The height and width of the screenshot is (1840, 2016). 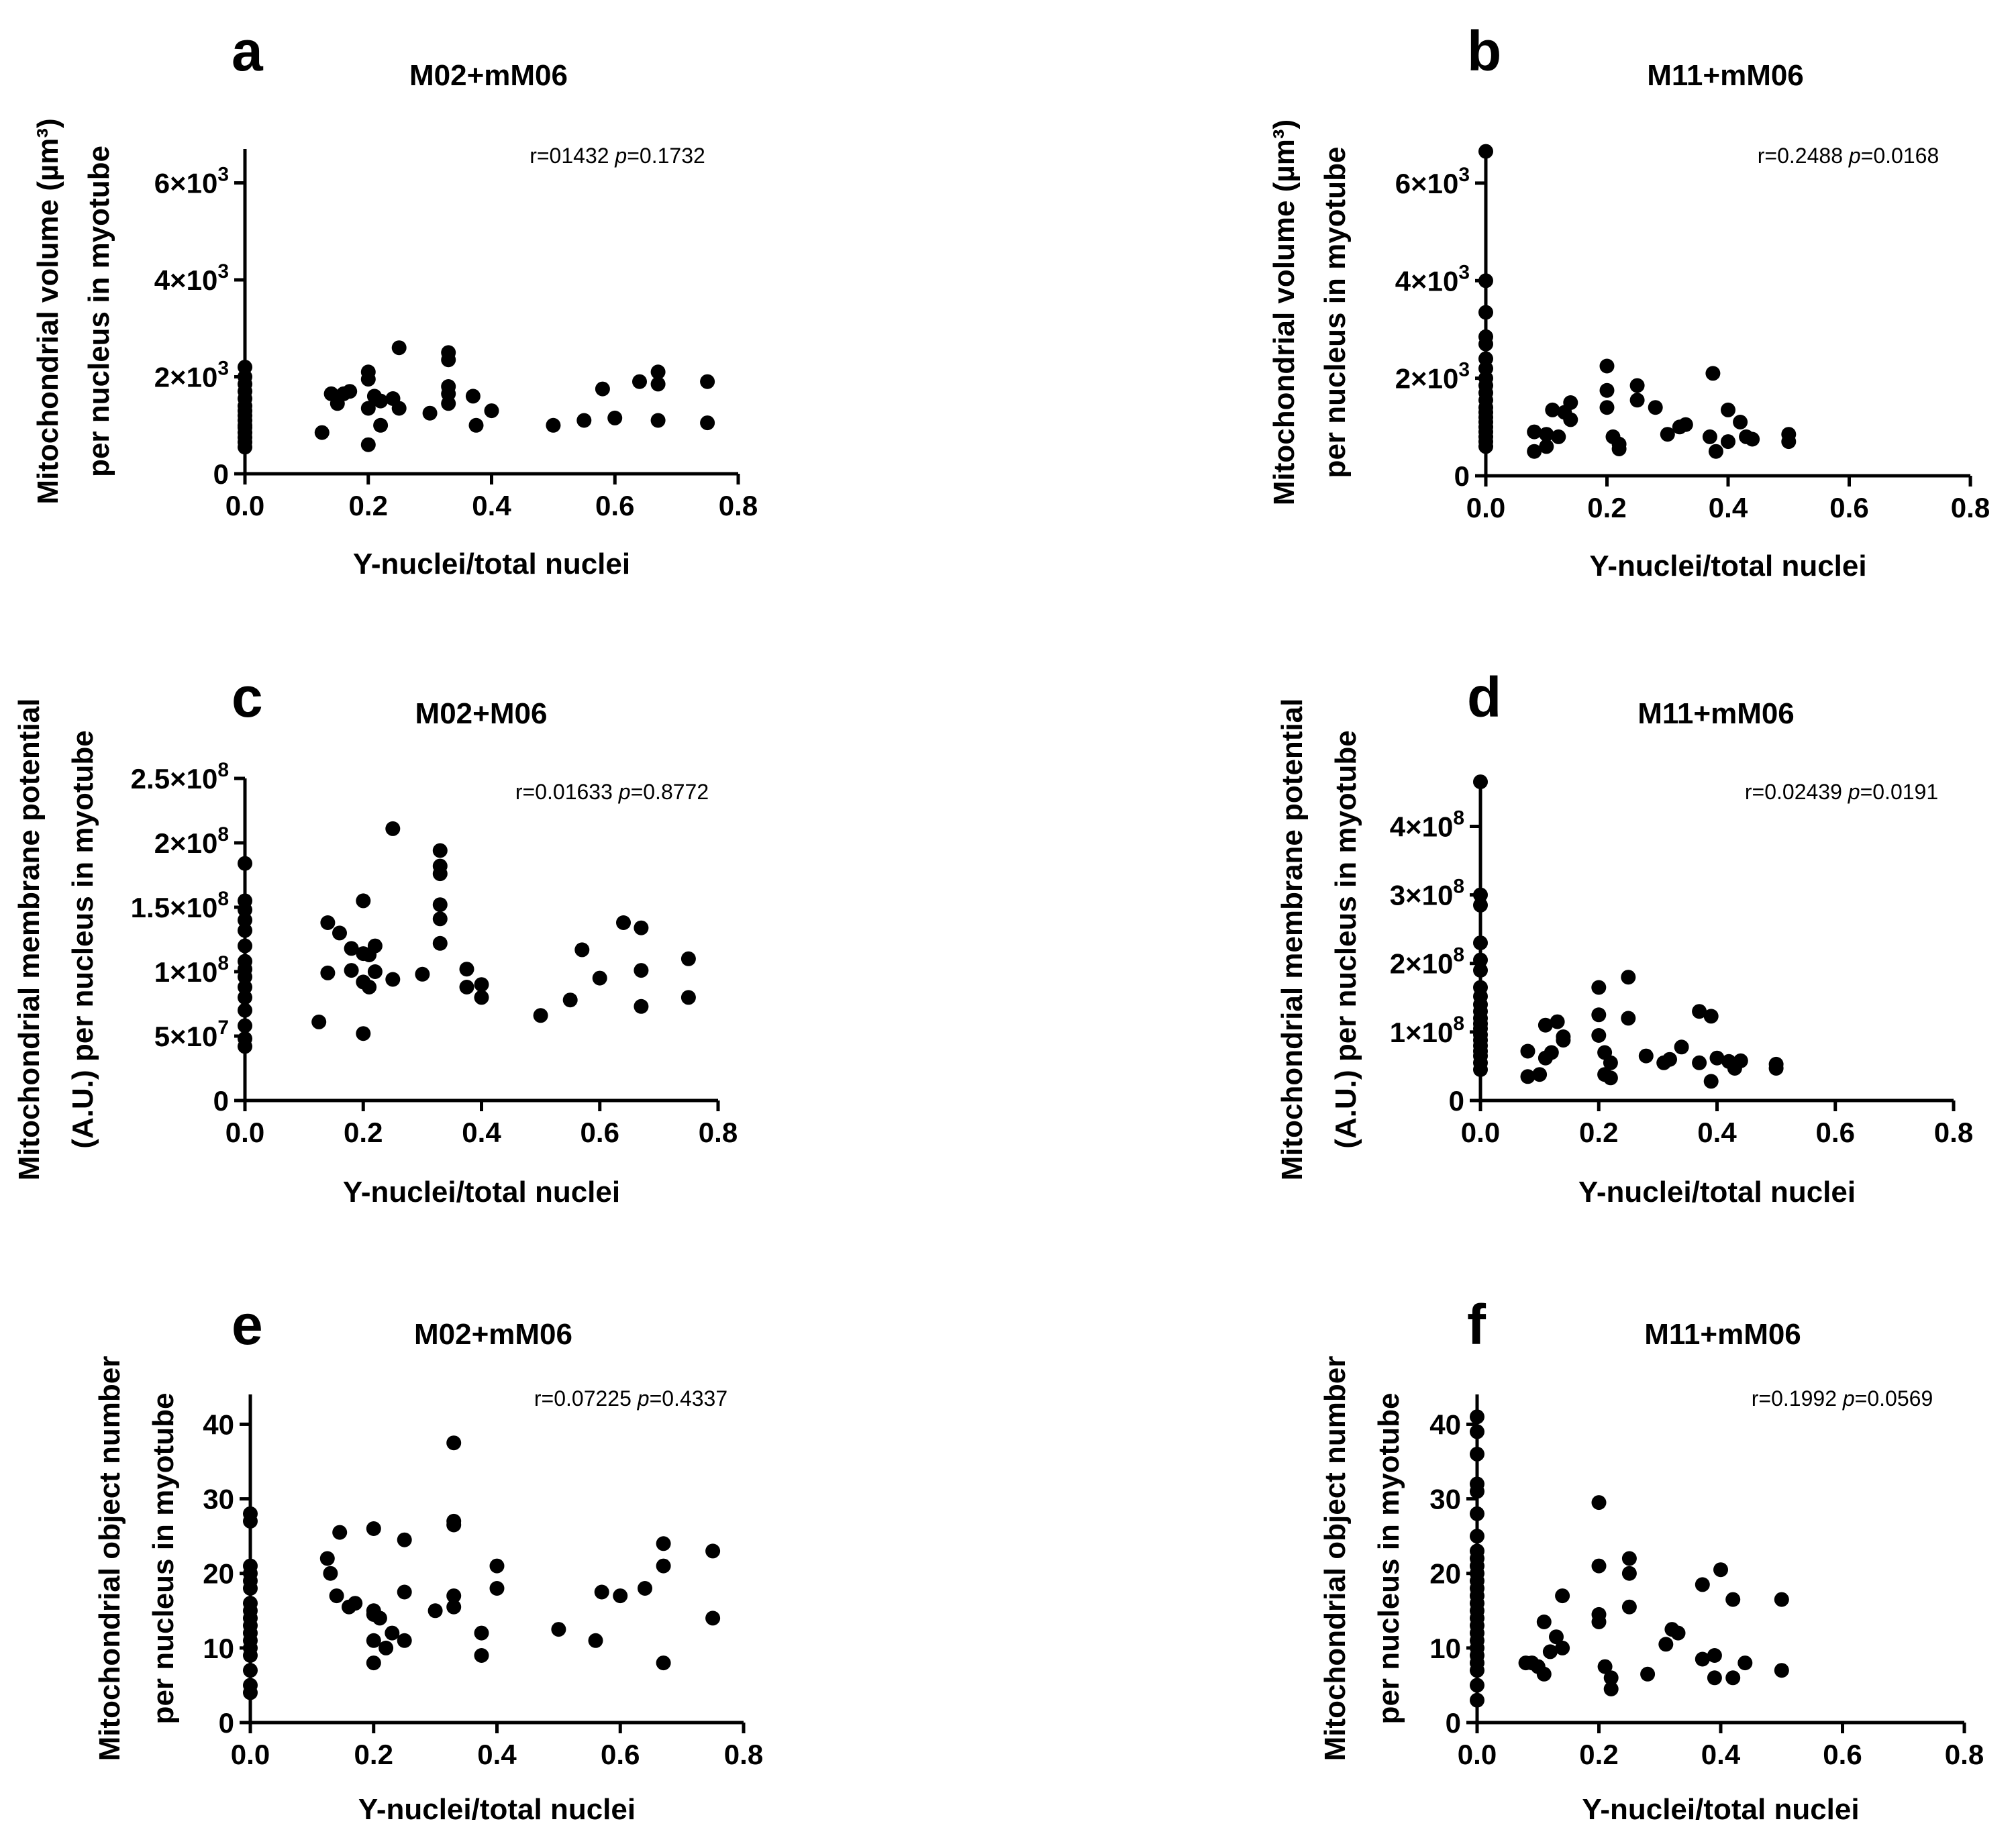 I want to click on stats-p-value: =0.4337, so click(x=689, y=1398).